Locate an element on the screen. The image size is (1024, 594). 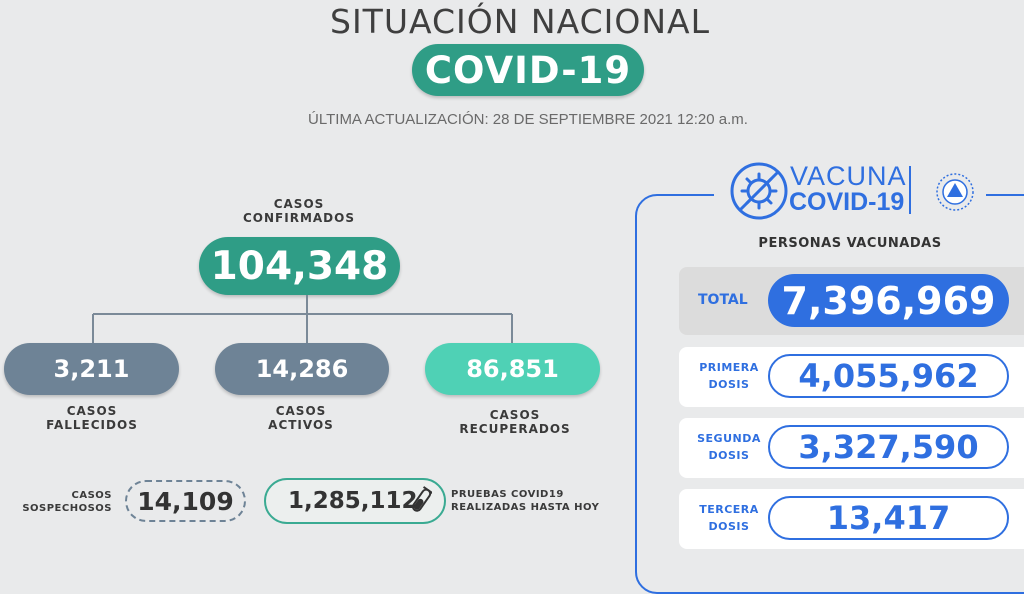
second-dose-label-line-1: SEGUNDA is located at coordinates (729, 438).